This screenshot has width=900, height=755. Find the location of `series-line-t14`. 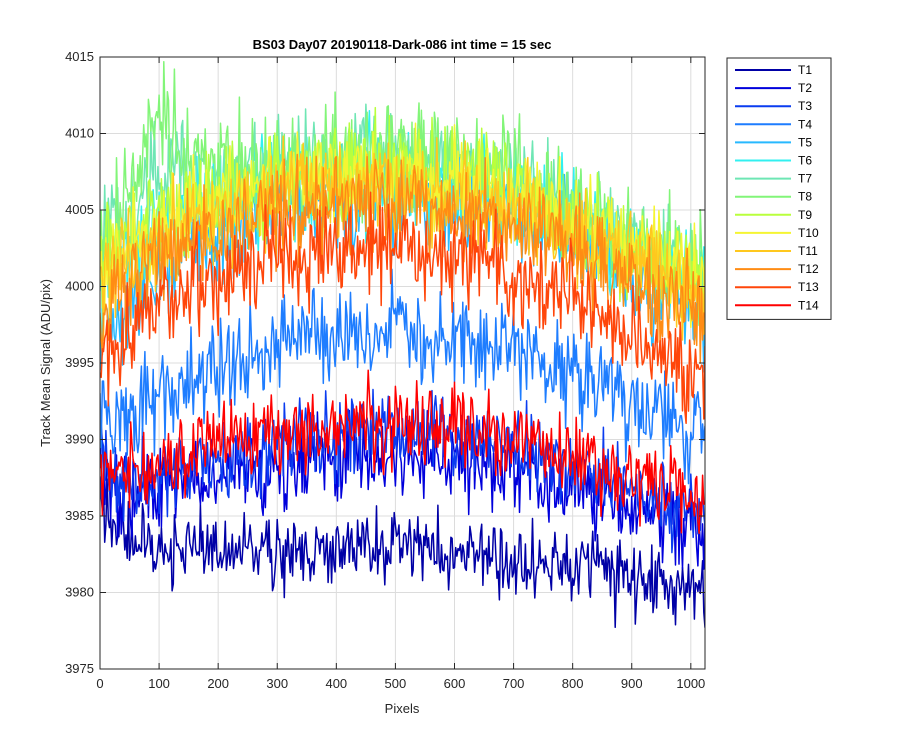

series-line-t14 is located at coordinates (402, 452).